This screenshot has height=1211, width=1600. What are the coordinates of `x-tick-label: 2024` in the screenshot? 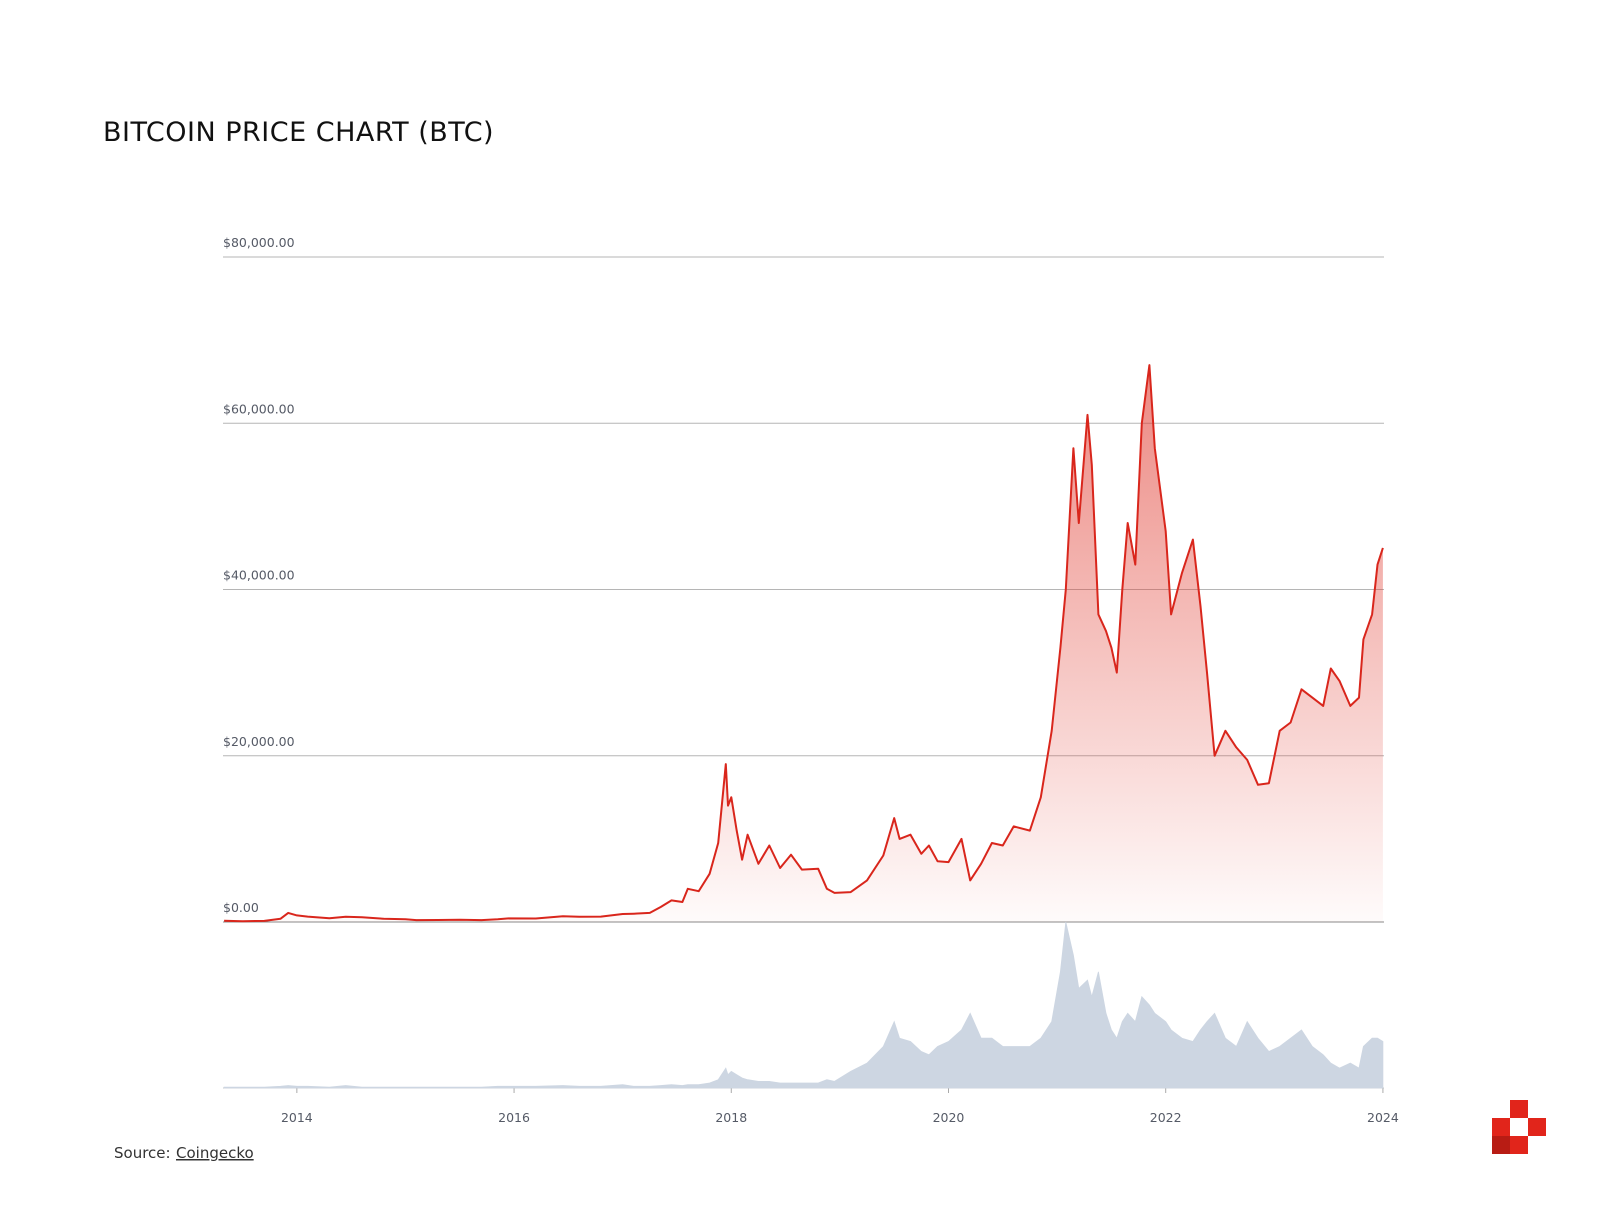 It's located at (1383, 1117).